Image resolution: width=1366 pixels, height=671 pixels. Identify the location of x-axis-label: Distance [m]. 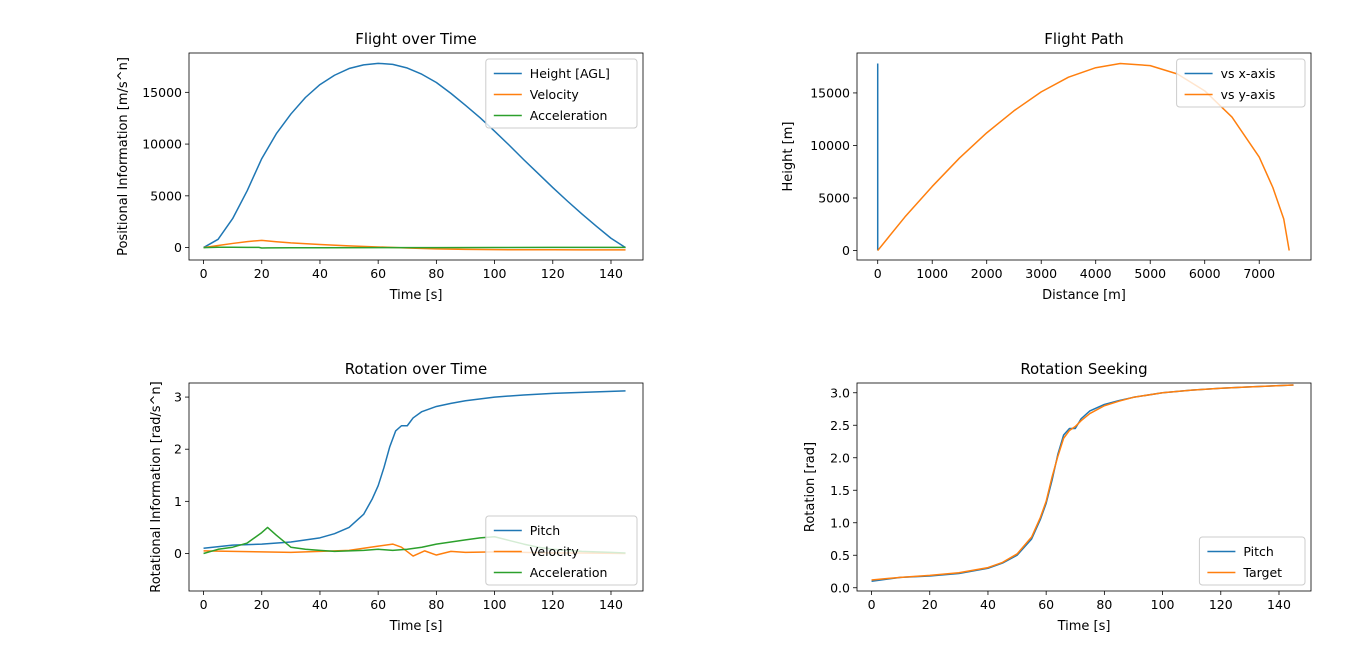
(1084, 295).